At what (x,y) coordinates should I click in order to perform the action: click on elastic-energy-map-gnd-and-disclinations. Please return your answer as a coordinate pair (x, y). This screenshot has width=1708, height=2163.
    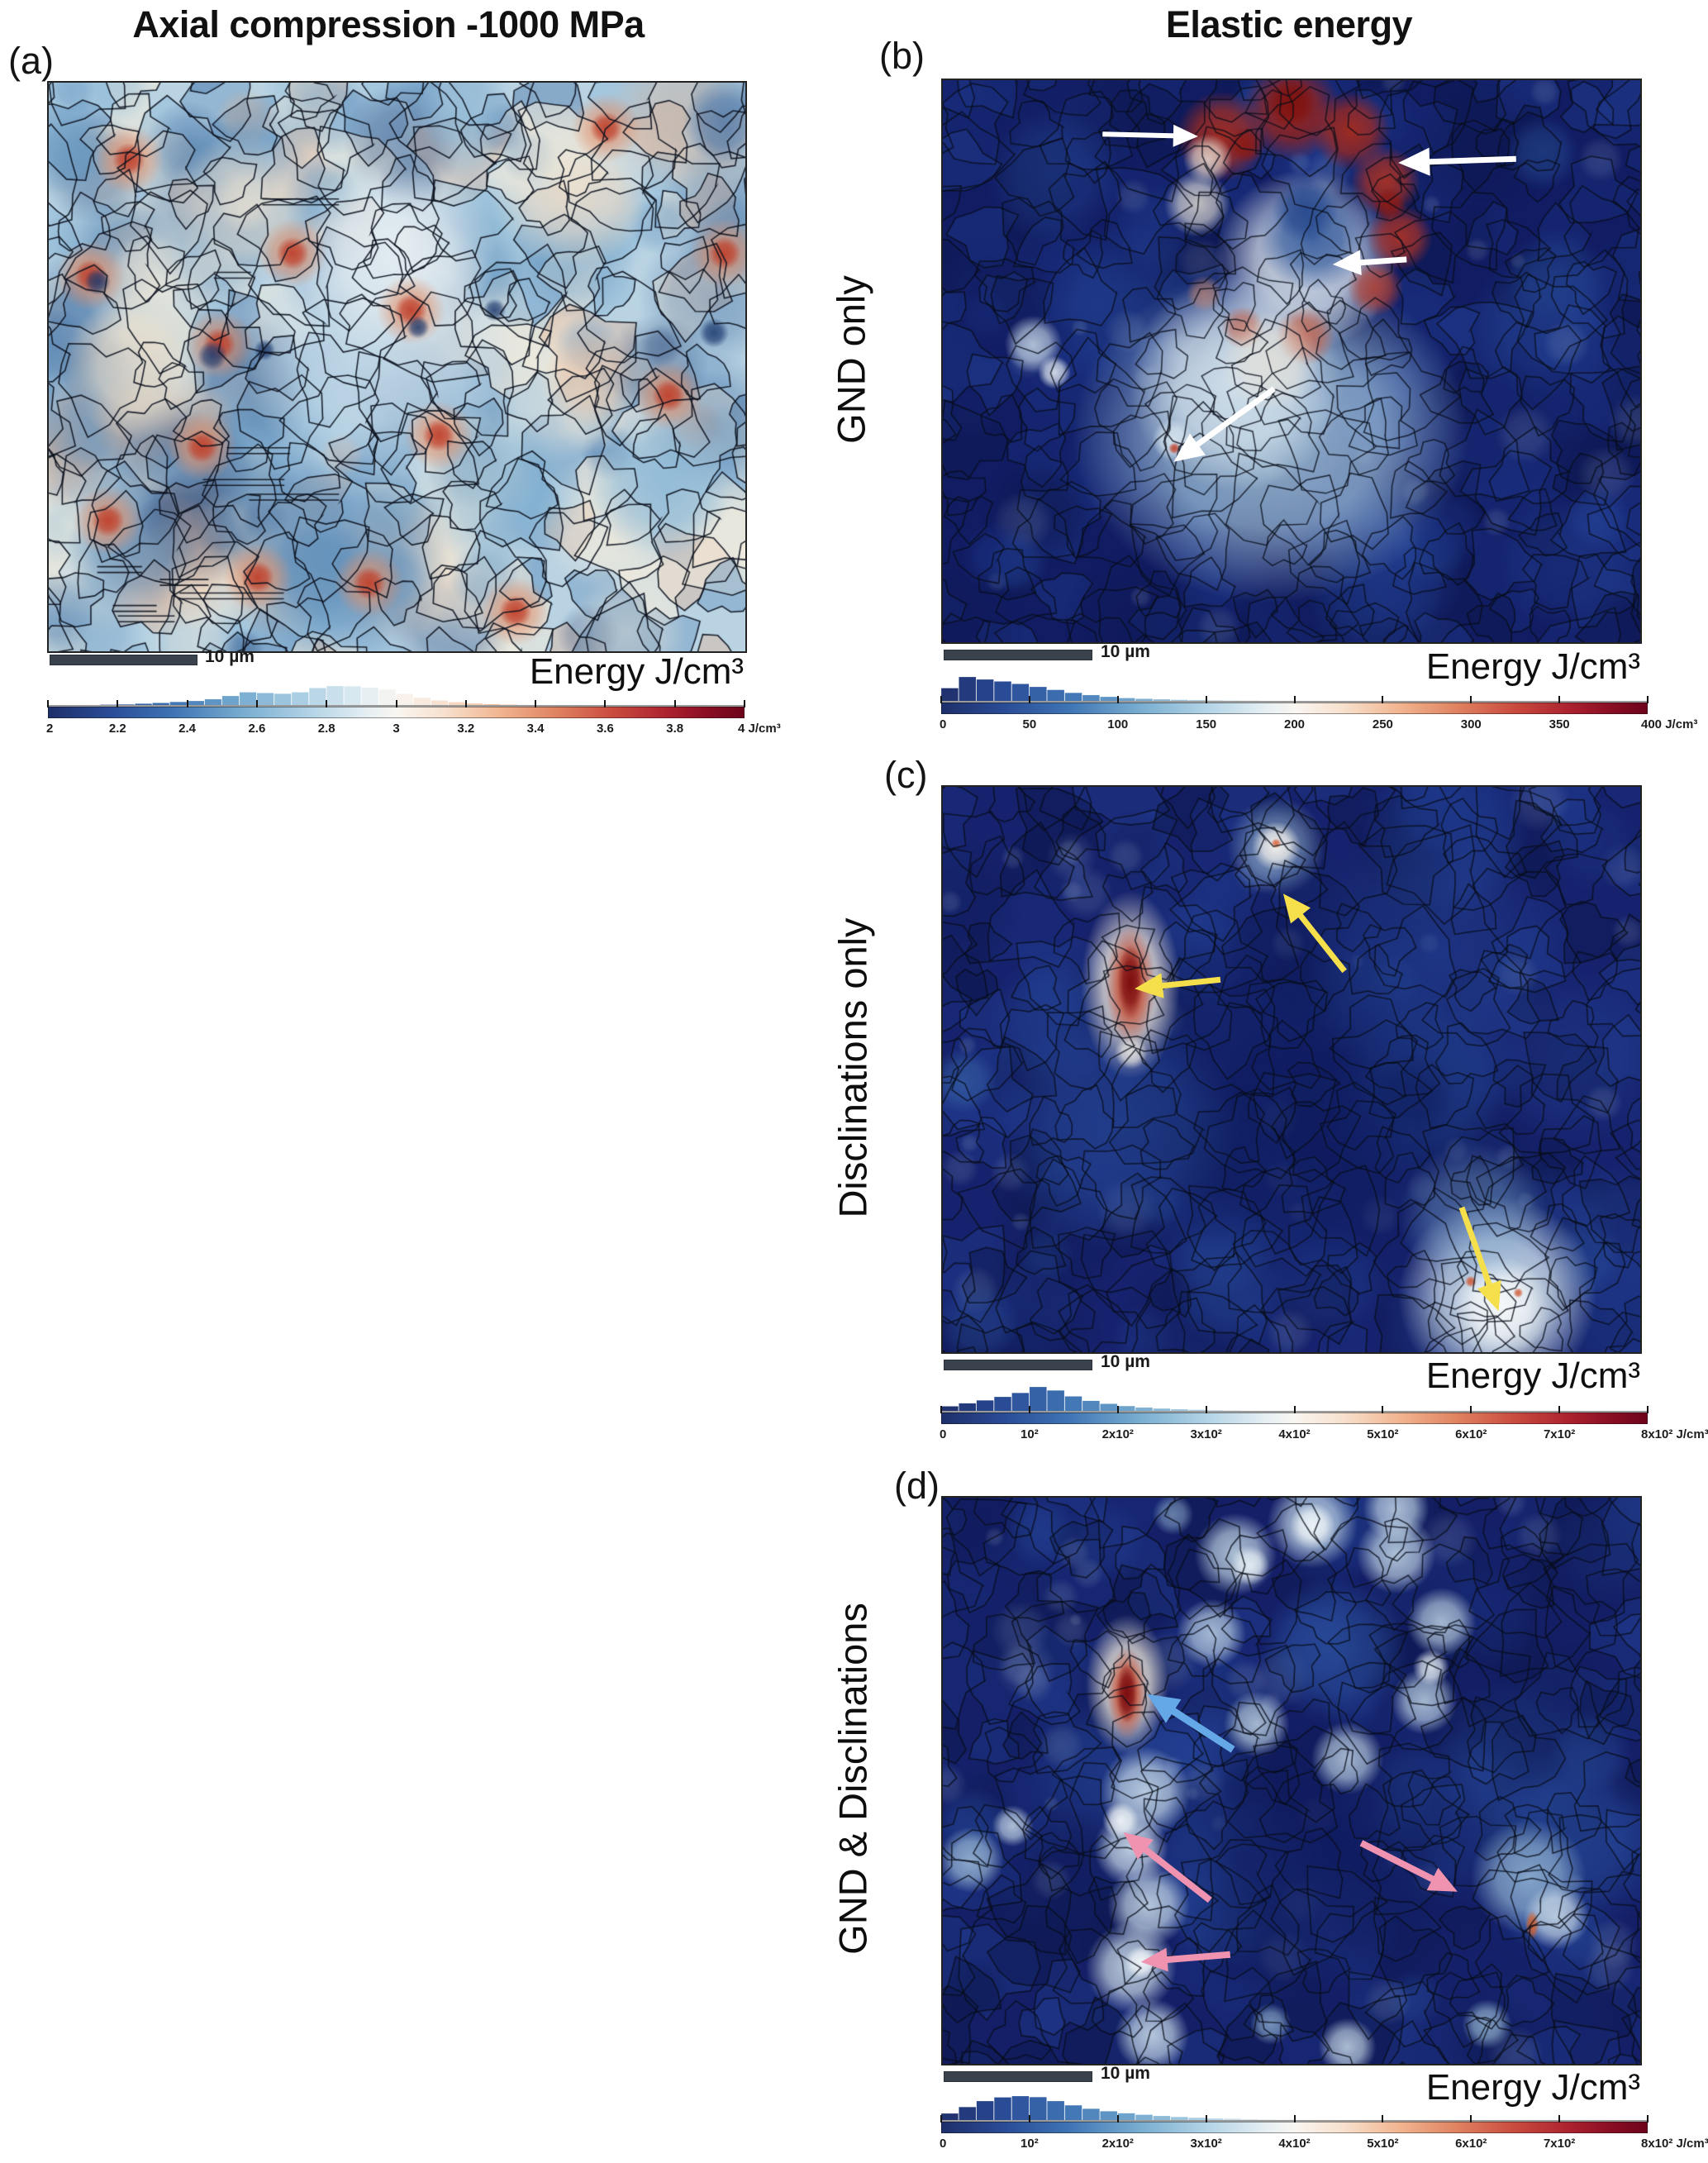
    Looking at the image, I should click on (1291, 1780).